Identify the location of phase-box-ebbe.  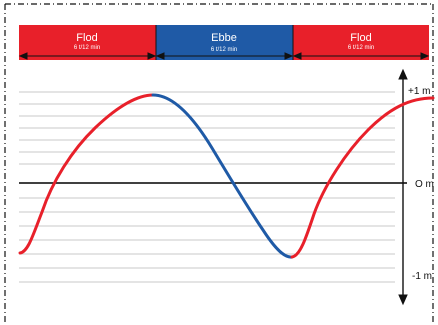
(224, 42).